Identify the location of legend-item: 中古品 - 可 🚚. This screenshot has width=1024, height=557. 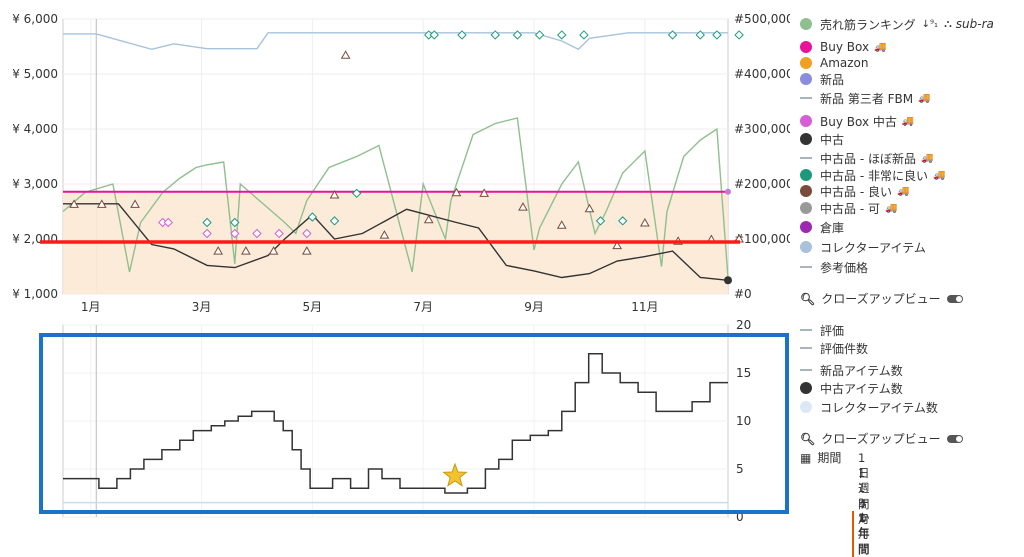
(848, 208).